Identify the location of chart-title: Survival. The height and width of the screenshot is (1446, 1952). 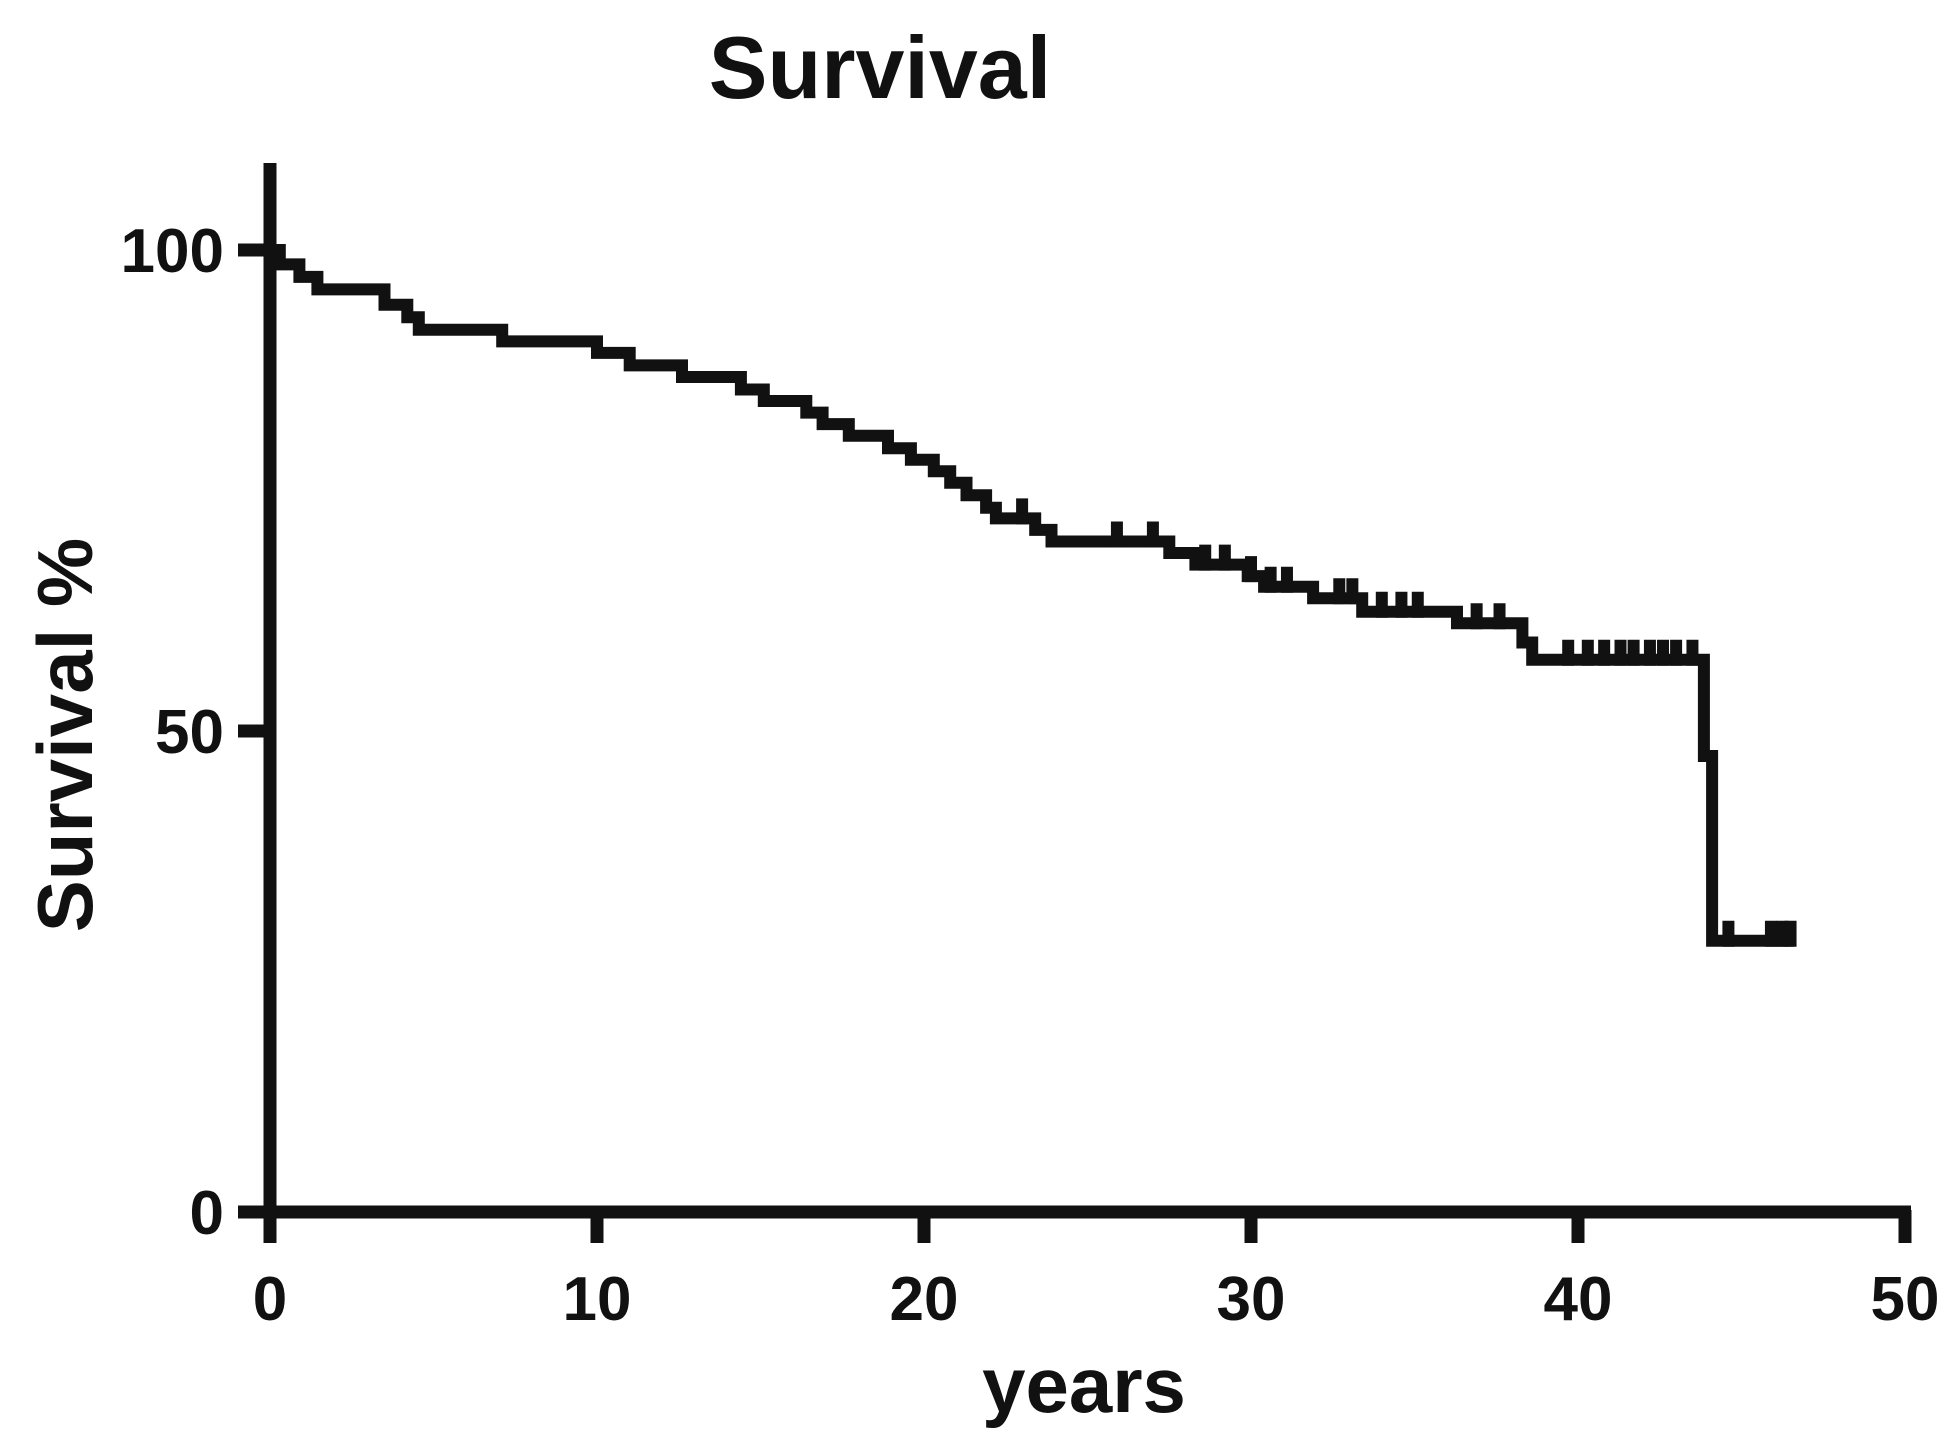
(880, 67).